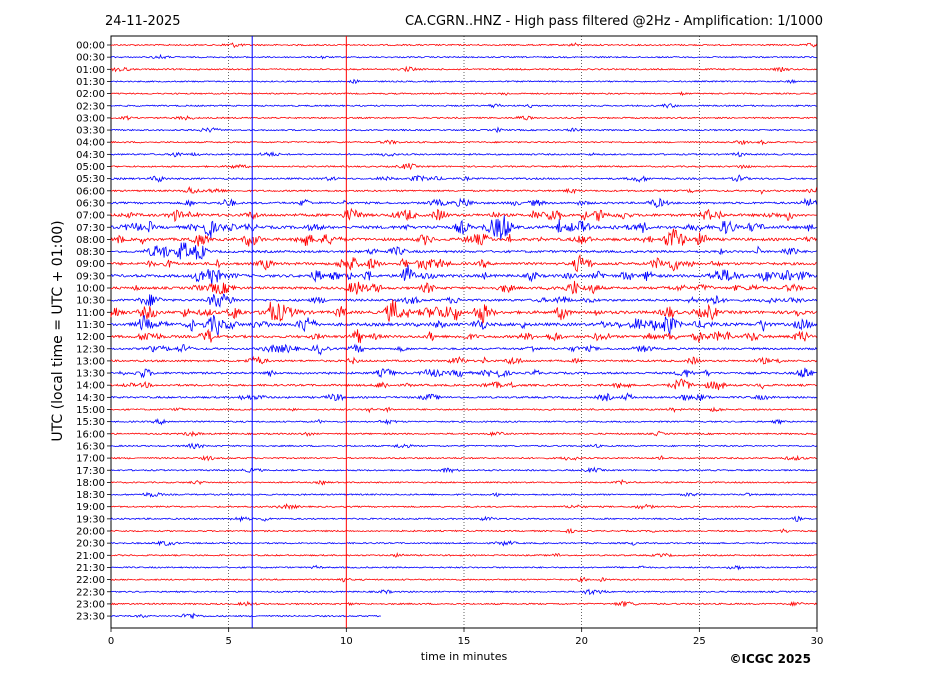 The height and width of the screenshot is (696, 927). Describe the element at coordinates (90, 386) in the screenshot. I see `y-tick-label: 14:00` at that location.